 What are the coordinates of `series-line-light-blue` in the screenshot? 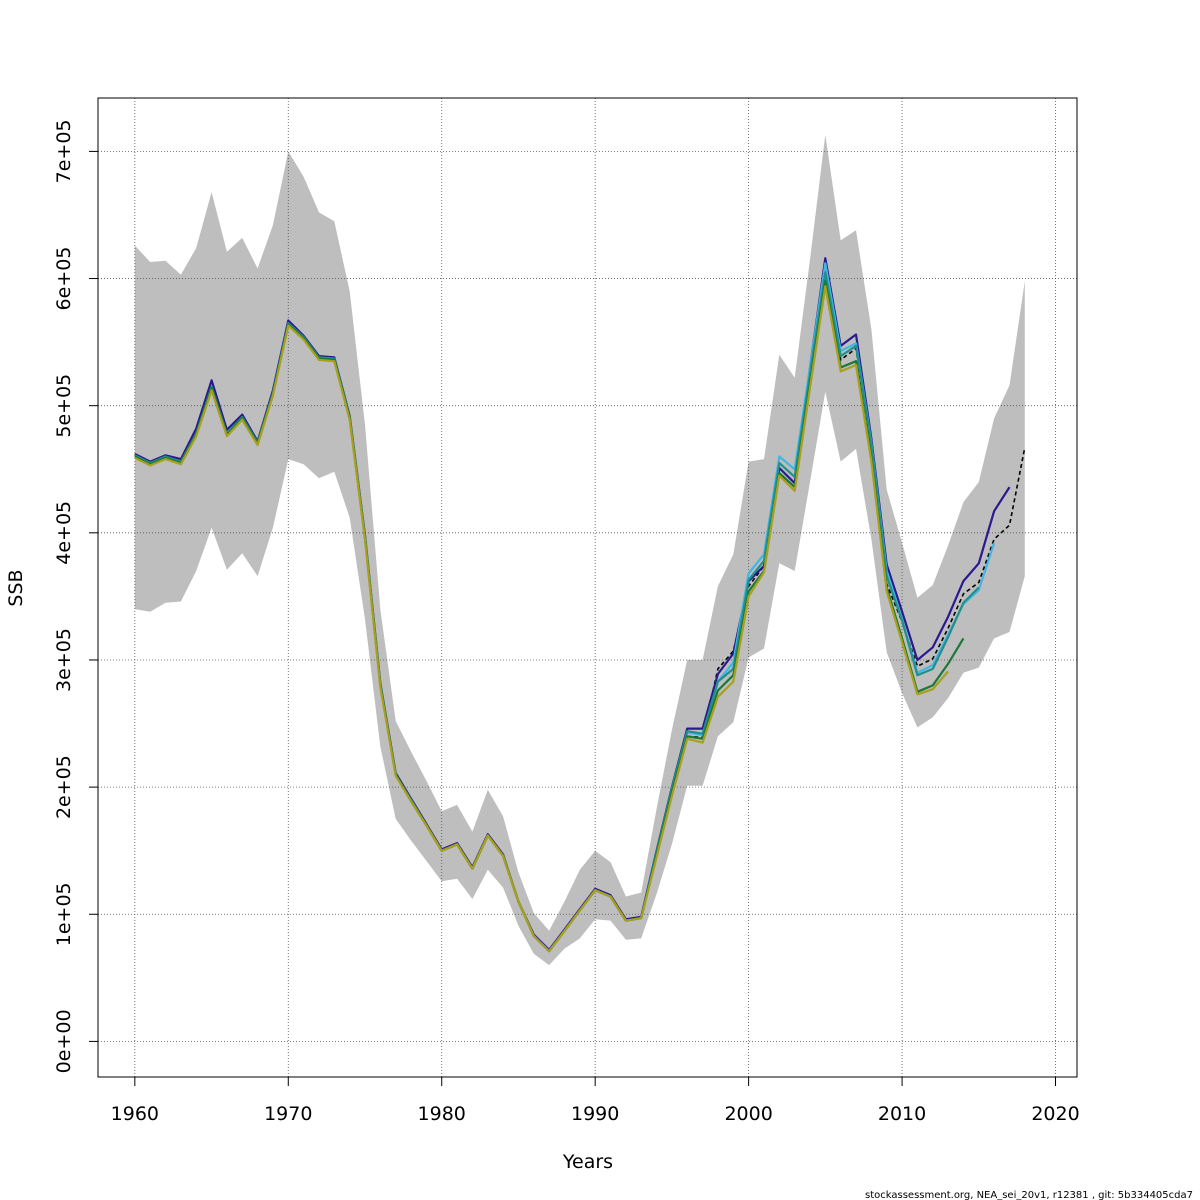 It's located at (833, 525).